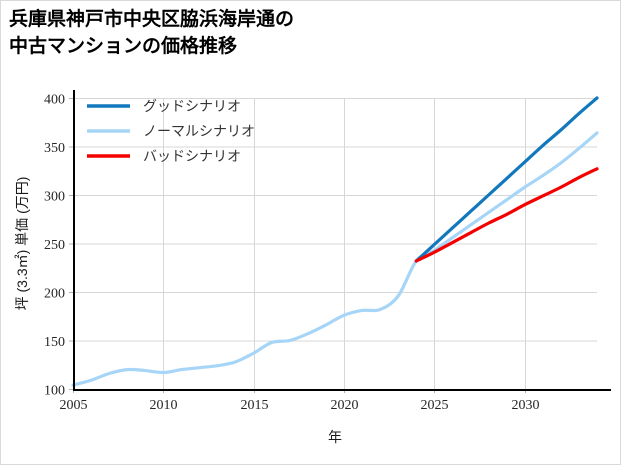 This screenshot has height=465, width=621. What do you see at coordinates (54, 294) in the screenshot?
I see `y-tick-label: 200` at bounding box center [54, 294].